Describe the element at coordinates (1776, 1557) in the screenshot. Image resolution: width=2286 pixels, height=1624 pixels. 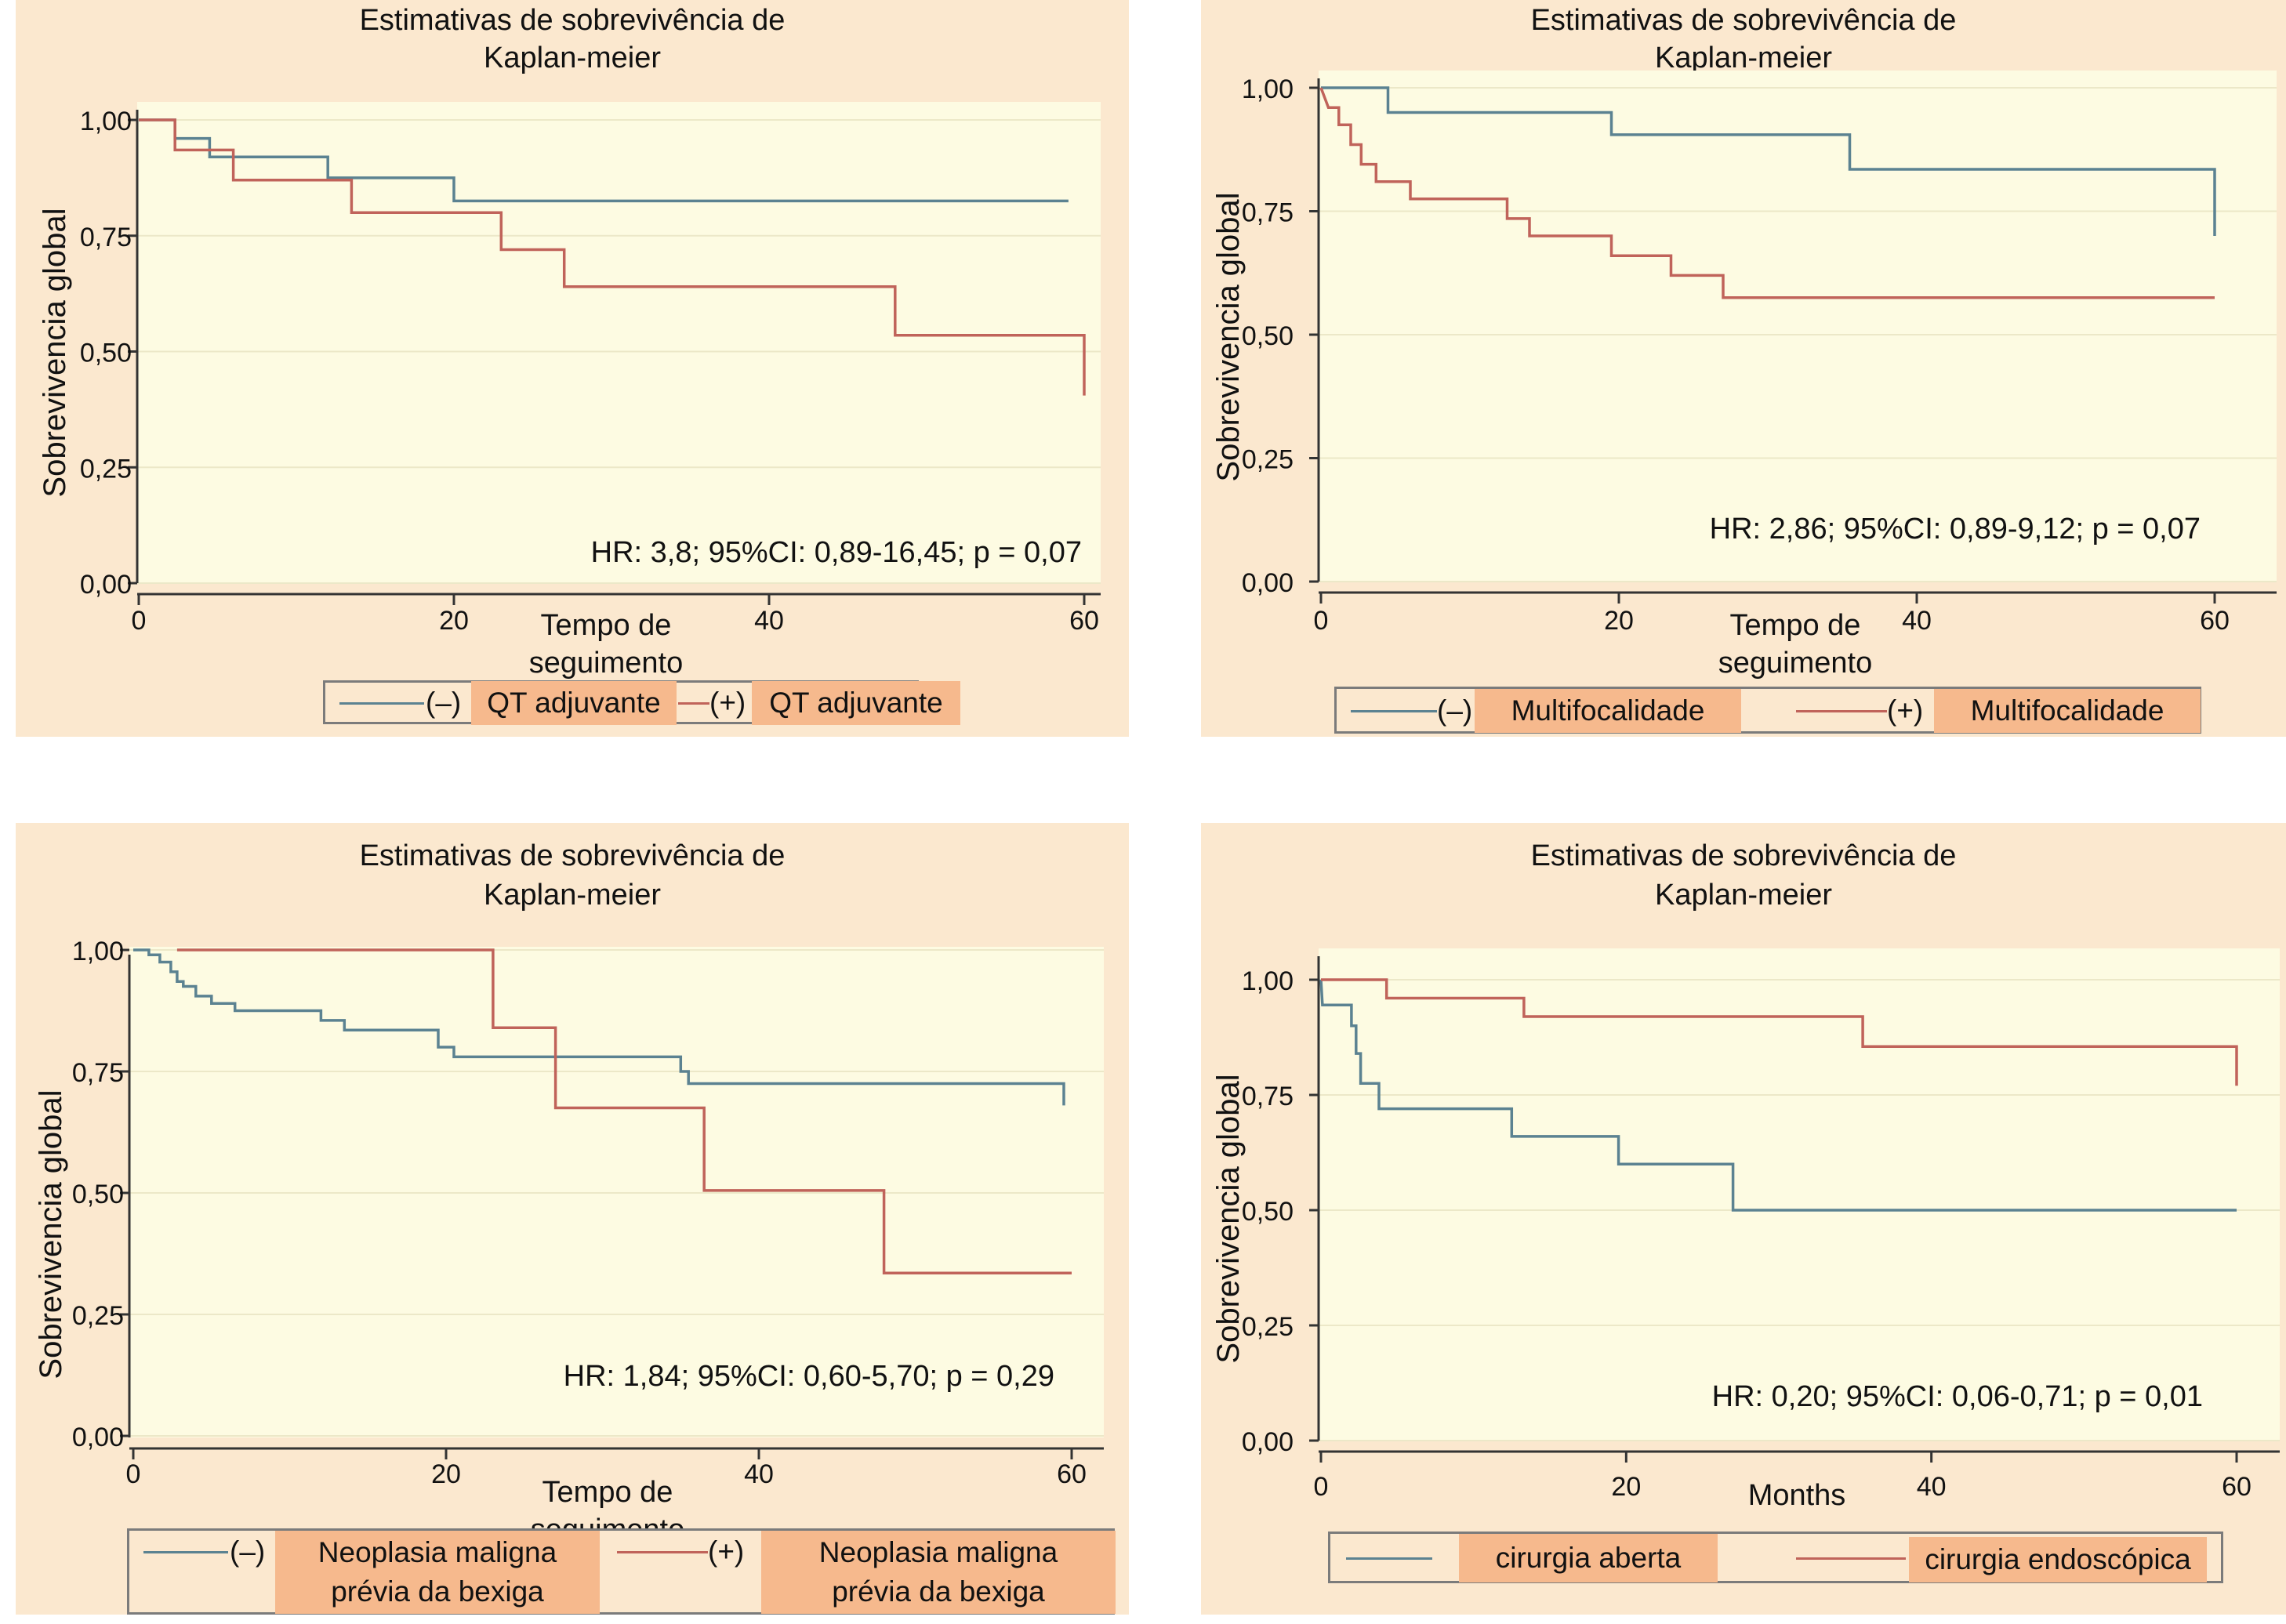
I see `legend: cirurgia aberta cirurgia endoscópica` at that location.